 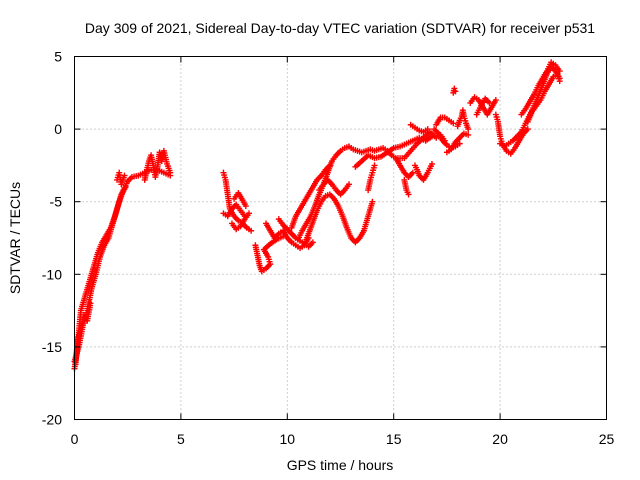 What do you see at coordinates (52, 274) in the screenshot?
I see `y-tick-label: -10` at bounding box center [52, 274].